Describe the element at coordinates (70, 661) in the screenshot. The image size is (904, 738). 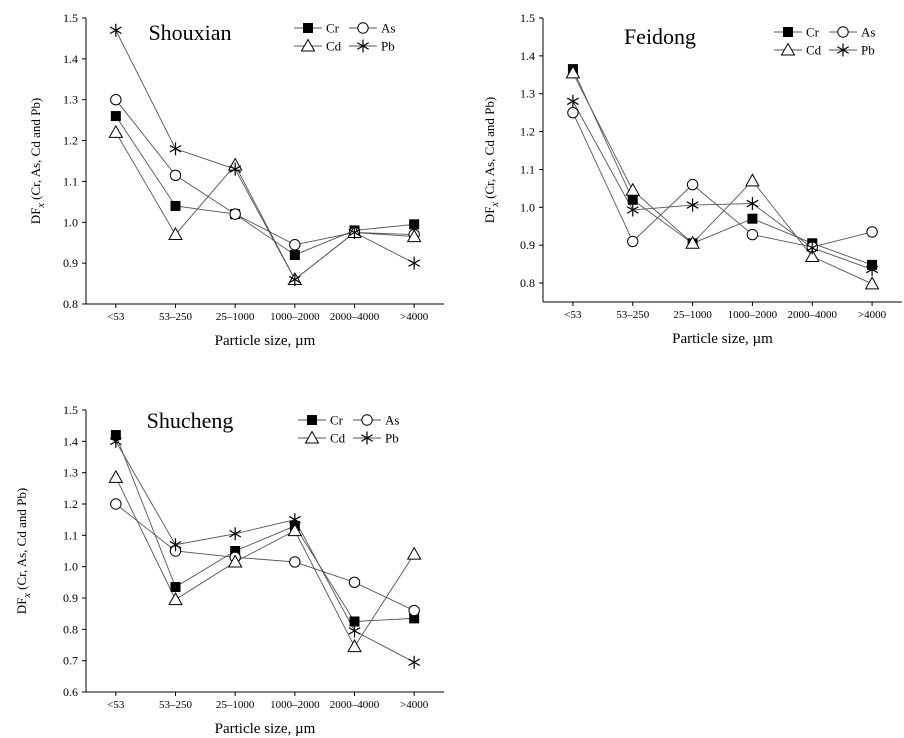
I see `y-tick-label: 0.7` at that location.